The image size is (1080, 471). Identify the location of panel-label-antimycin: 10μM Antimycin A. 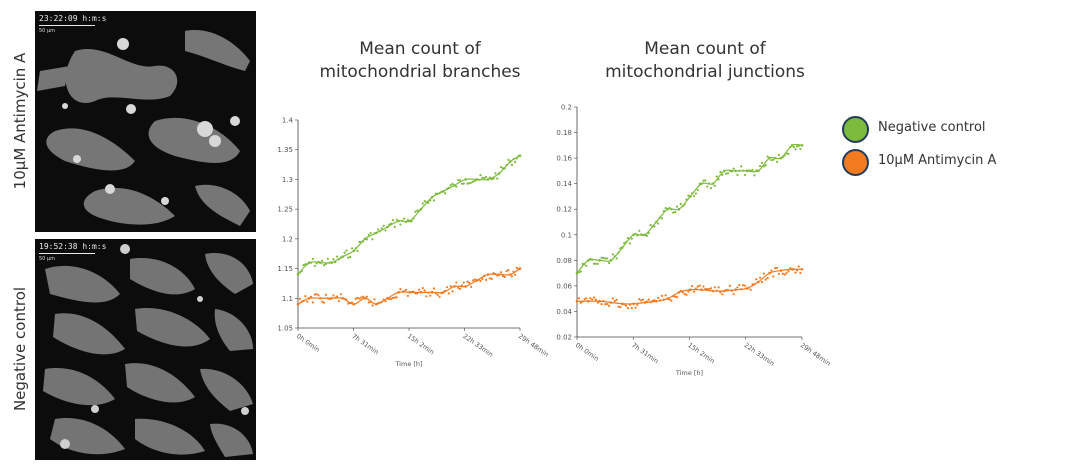
(20, 121).